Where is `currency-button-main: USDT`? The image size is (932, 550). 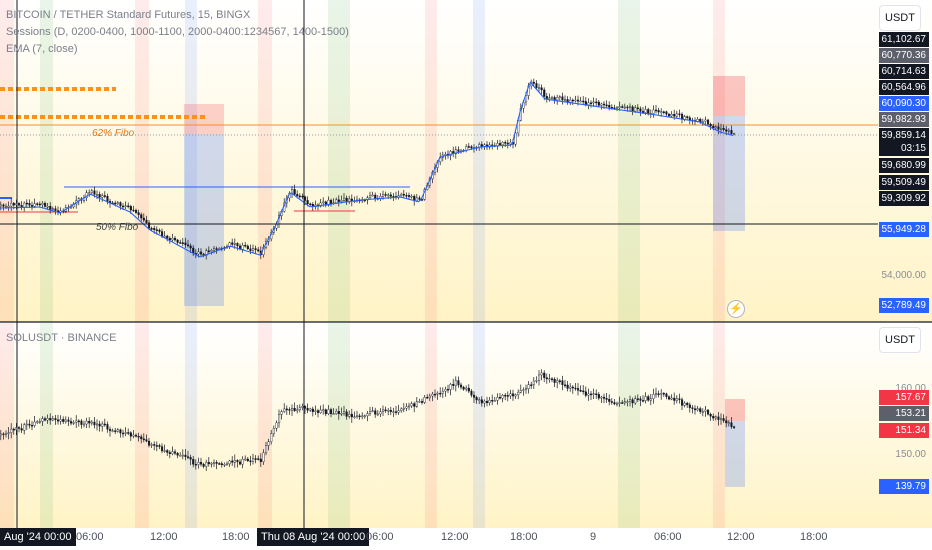 currency-button-main: USDT is located at coordinates (900, 18).